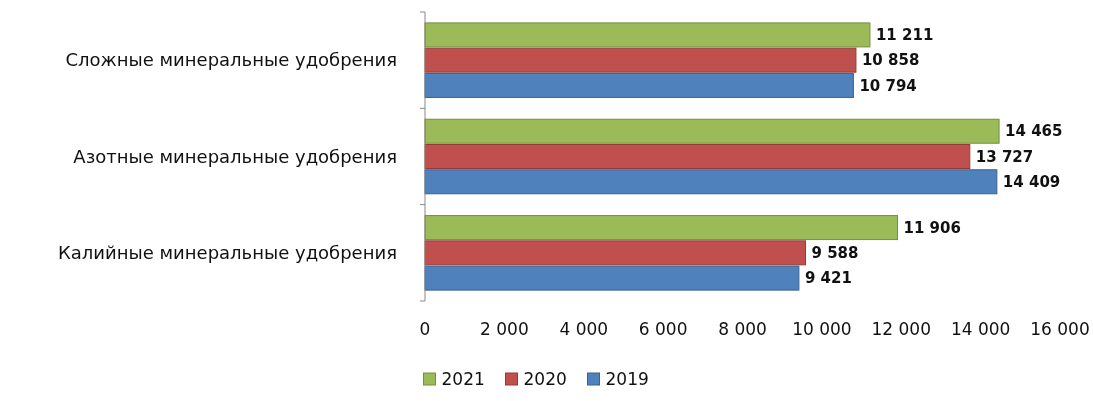  Describe the element at coordinates (1004, 156) in the screenshot. I see `data-label: 13 727` at that location.